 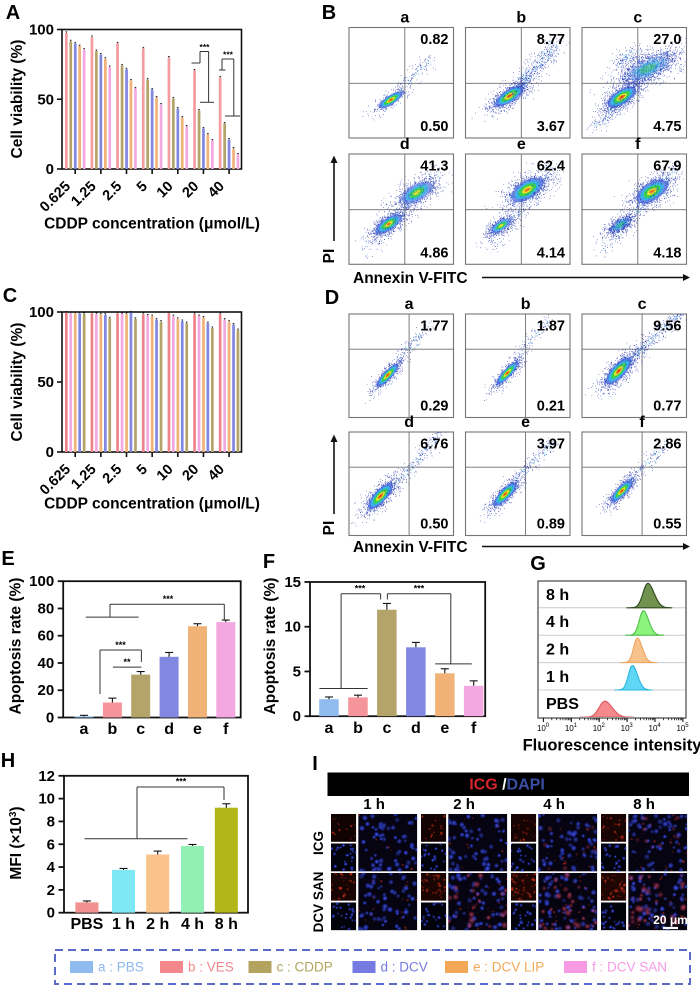 What do you see at coordinates (551, 40) in the screenshot?
I see `svg-text: 8.77` at bounding box center [551, 40].